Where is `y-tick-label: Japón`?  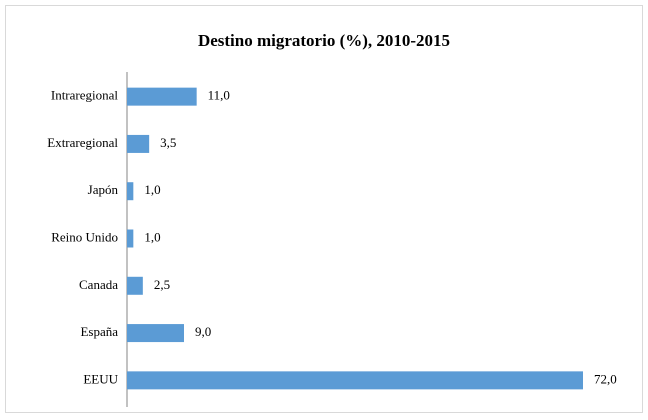
y-tick-label: Japón is located at coordinates (103, 189).